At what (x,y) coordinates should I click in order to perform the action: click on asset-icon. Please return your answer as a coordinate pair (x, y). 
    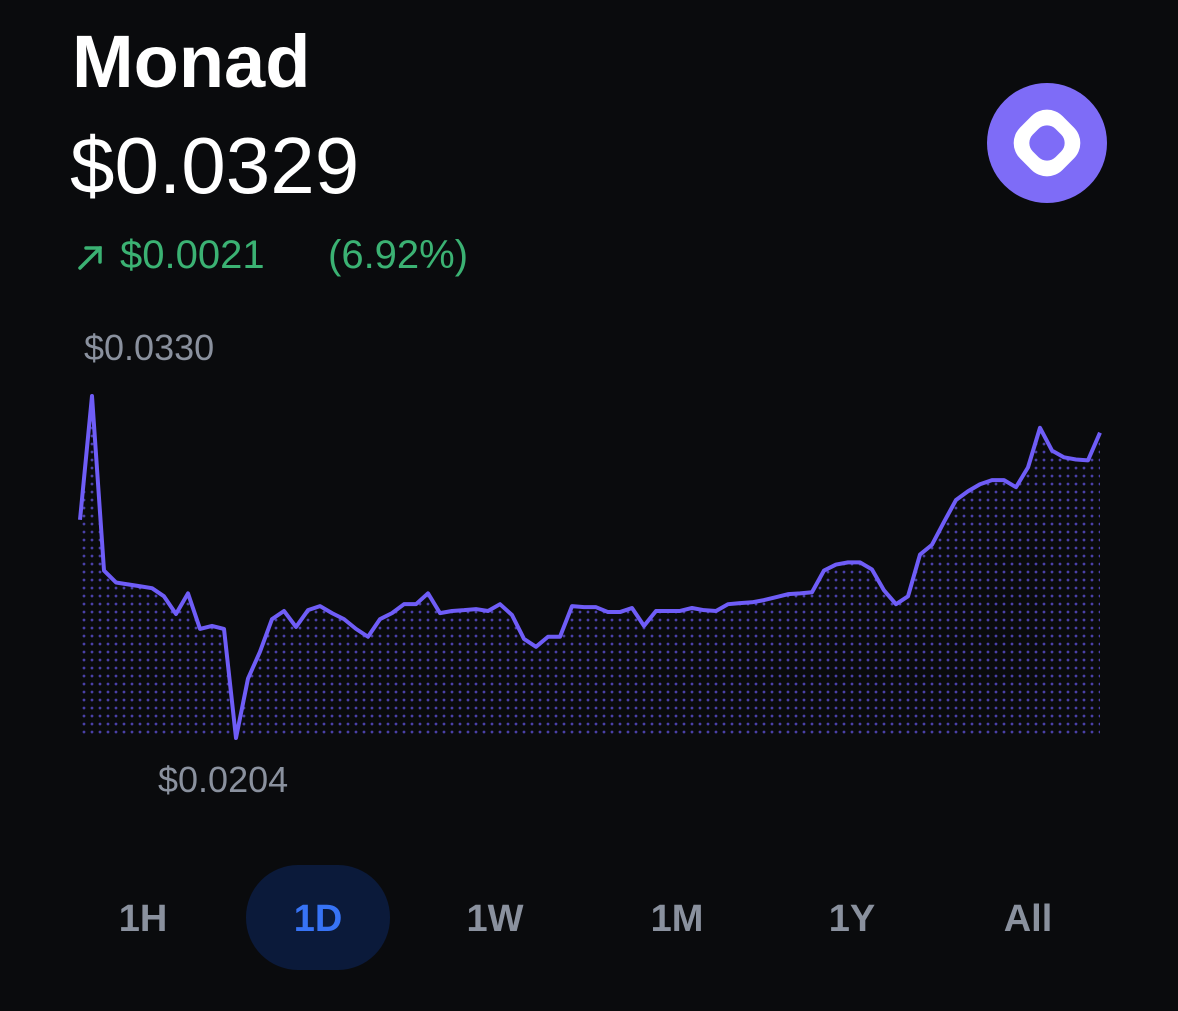
    Looking at the image, I should click on (1047, 143).